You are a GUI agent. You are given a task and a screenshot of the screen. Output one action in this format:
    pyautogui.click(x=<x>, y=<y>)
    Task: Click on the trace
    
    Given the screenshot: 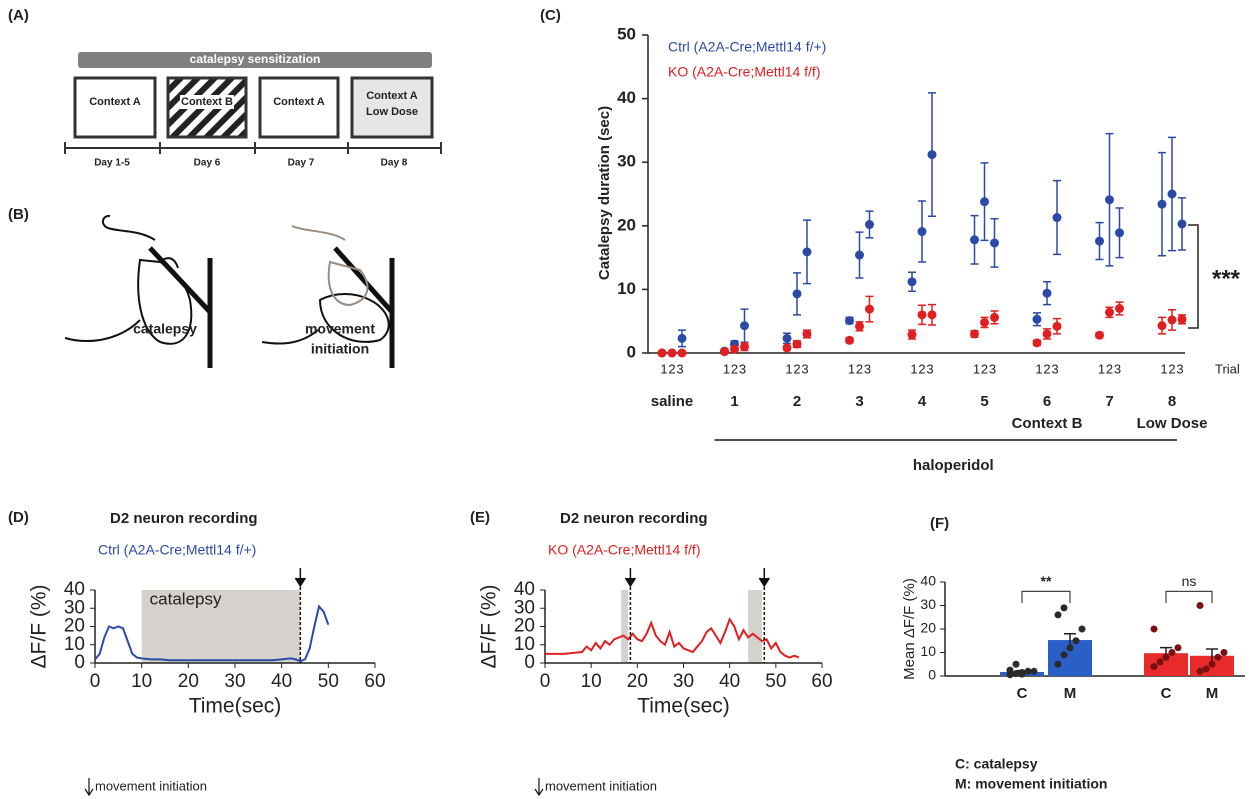 What is the action you would take?
    pyautogui.click(x=212, y=633)
    